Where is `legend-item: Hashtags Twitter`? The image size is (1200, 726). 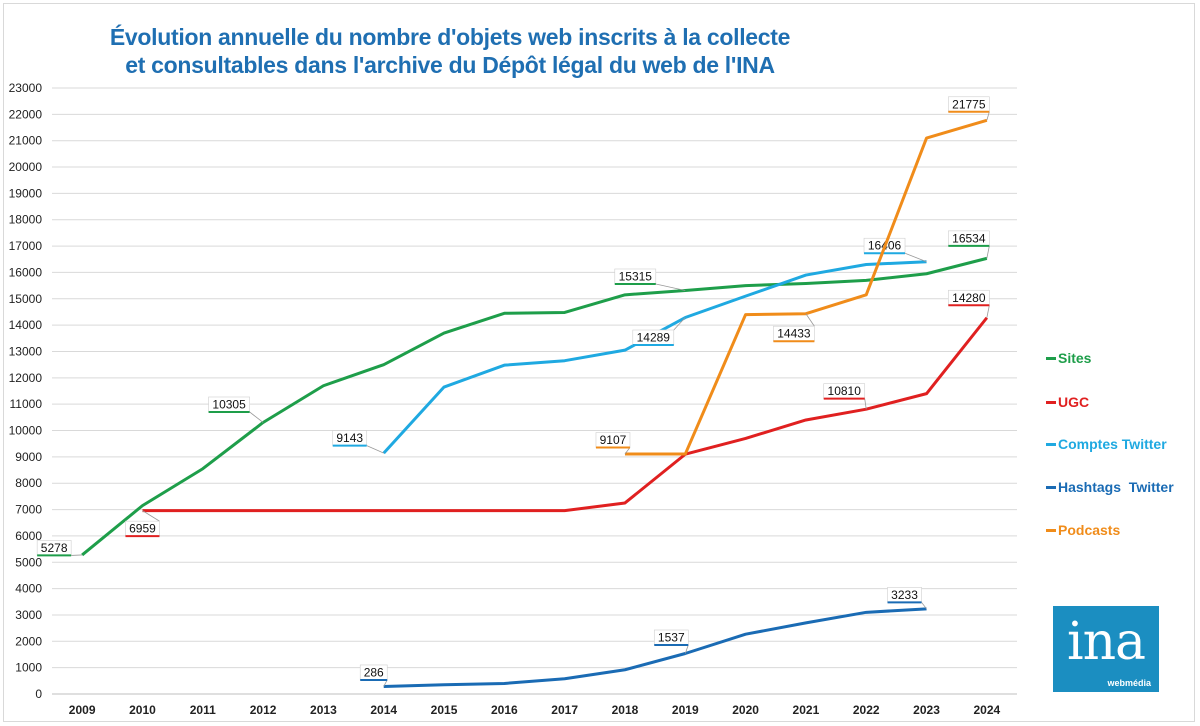
legend-item: Hashtags Twitter is located at coordinates (1110, 487).